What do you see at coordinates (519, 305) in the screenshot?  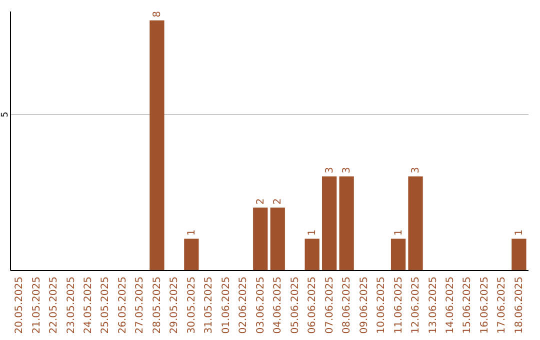 I see `x-tick-label: 18.06.2025` at bounding box center [519, 305].